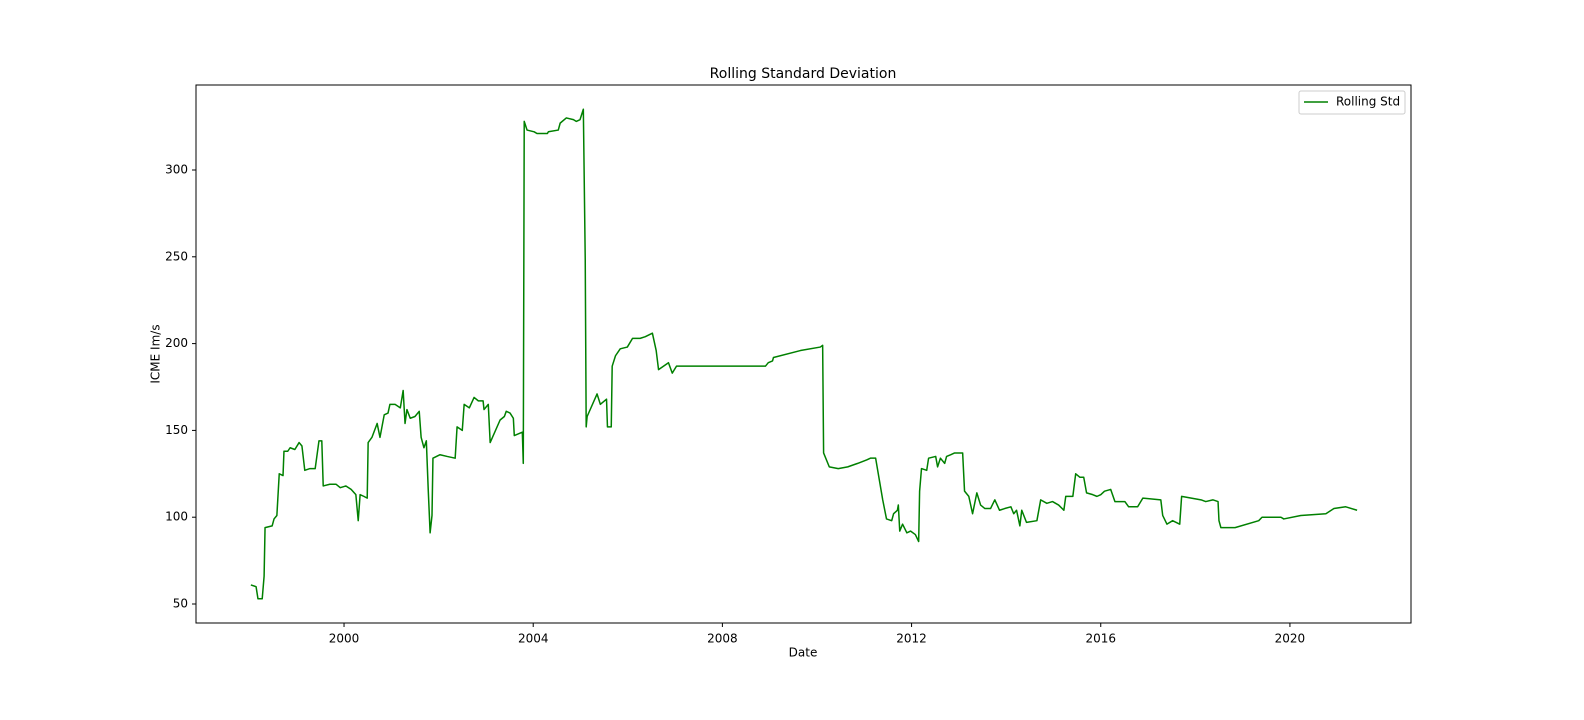 The height and width of the screenshot is (720, 1584). I want to click on x-tick-label: 2004, so click(533, 639).